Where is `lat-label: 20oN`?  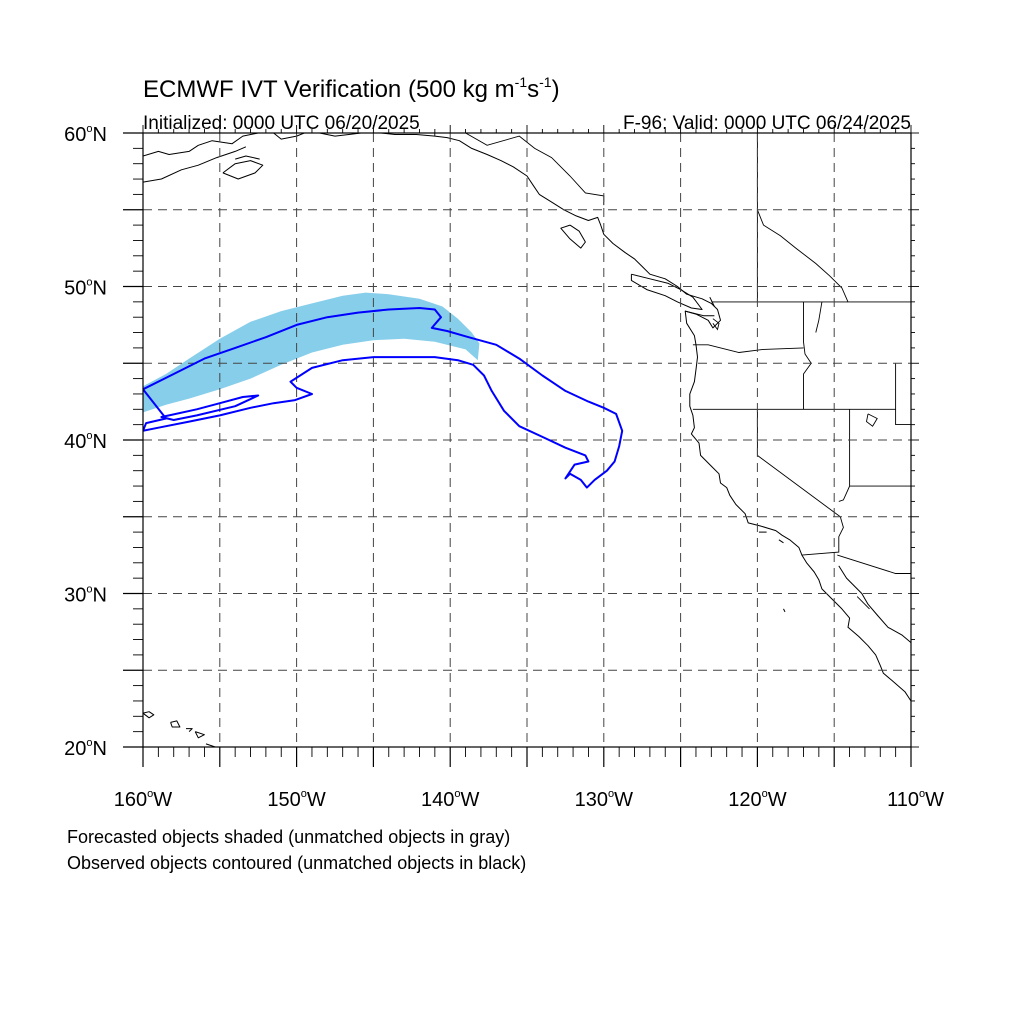
lat-label: 20oN is located at coordinates (85, 748).